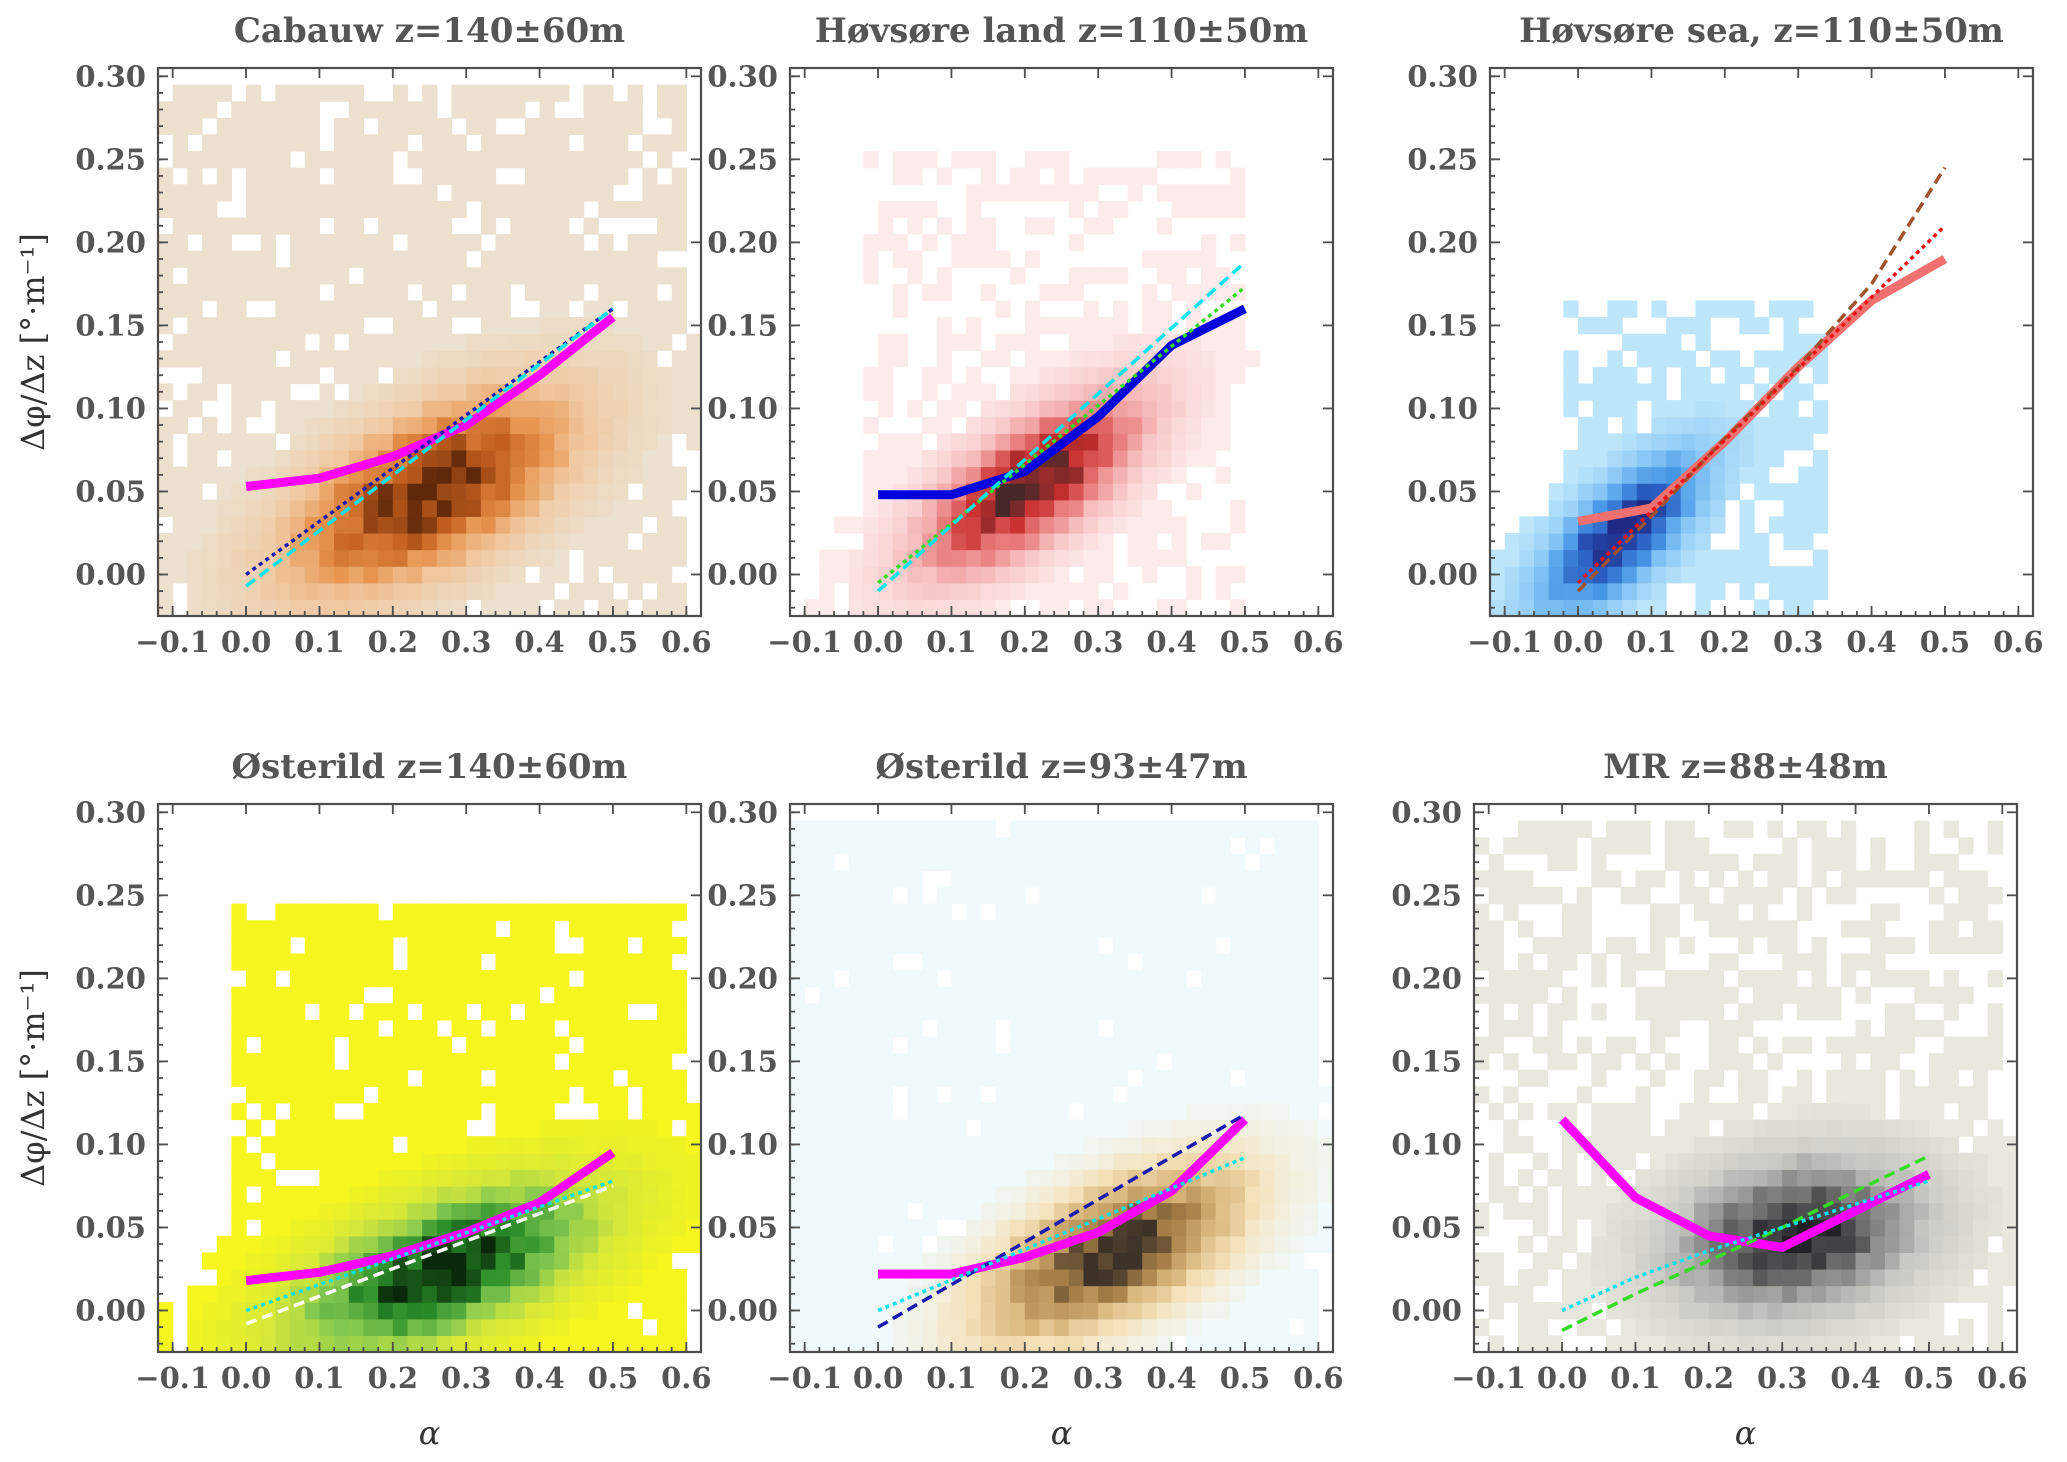 The height and width of the screenshot is (1462, 2067). What do you see at coordinates (539, 1378) in the screenshot?
I see `x-tick-label: 0.4` at bounding box center [539, 1378].